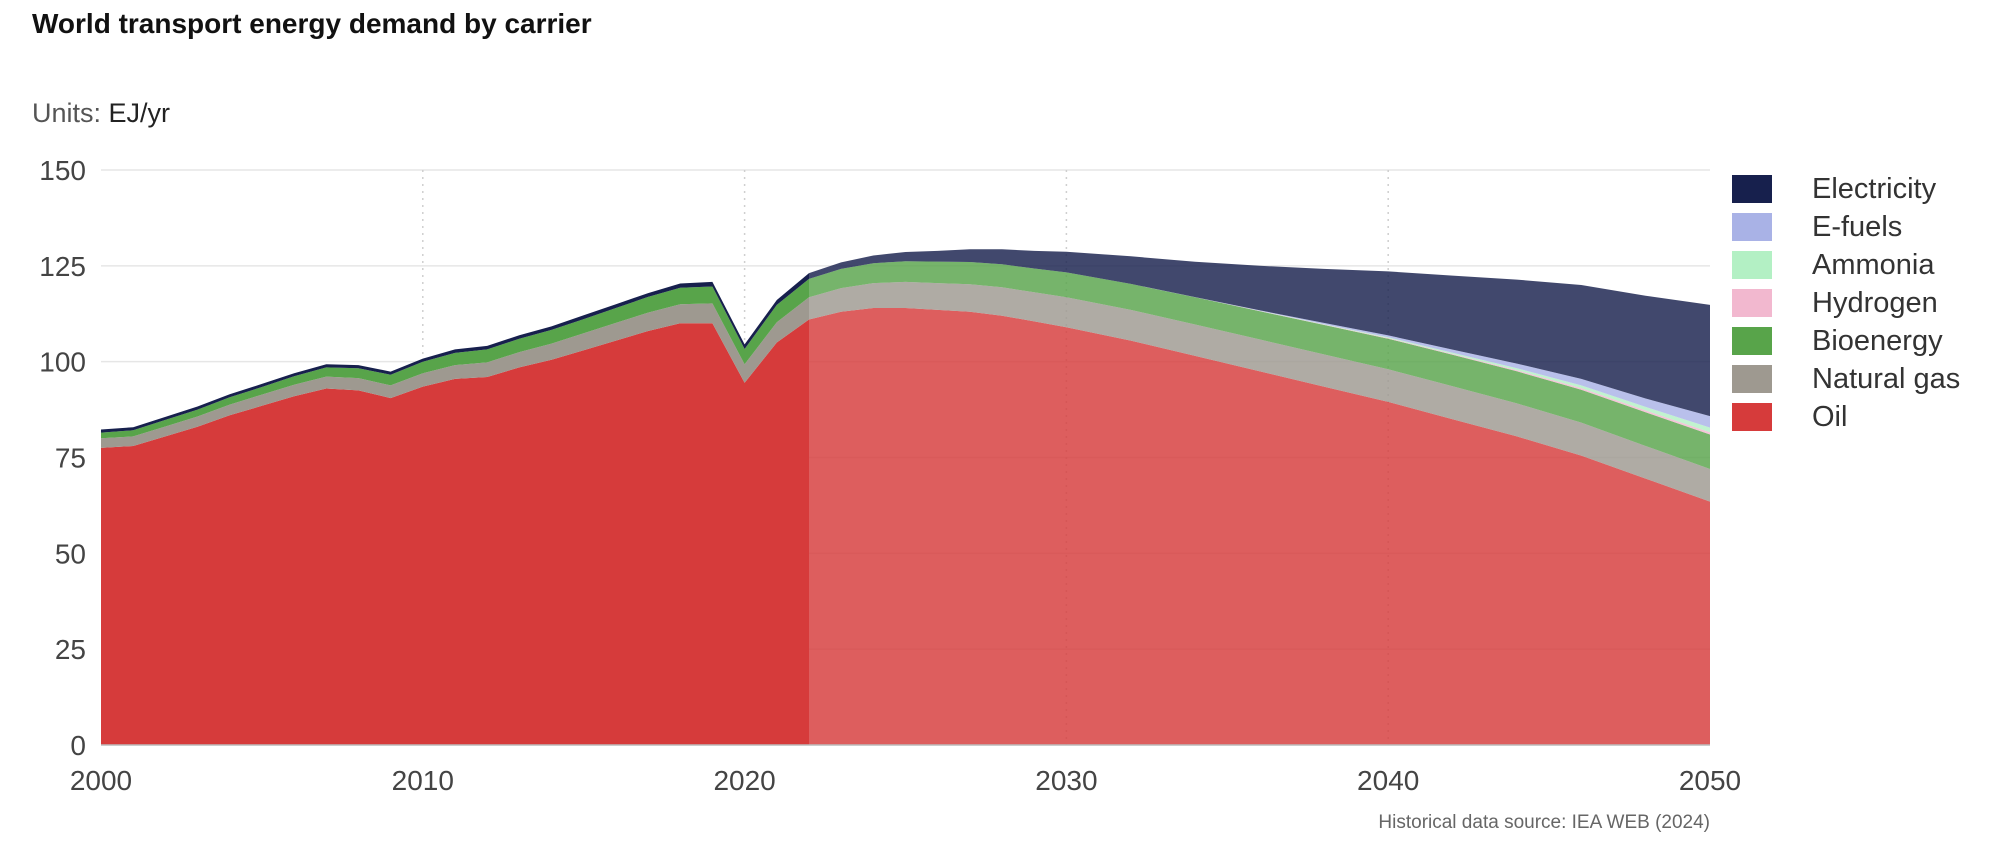  Describe the element at coordinates (70, 649) in the screenshot. I see `y-tick-label: 25` at that location.